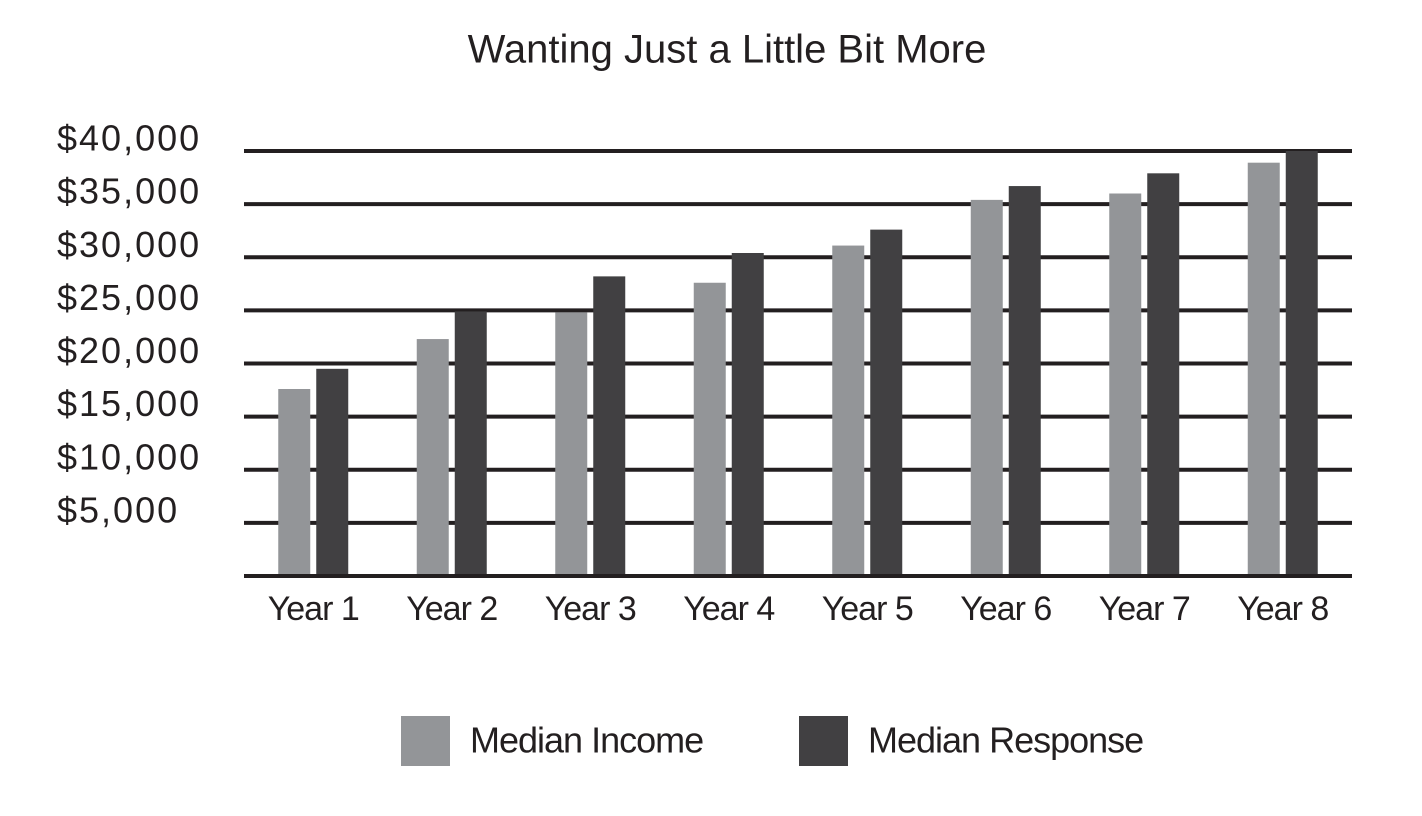 The height and width of the screenshot is (816, 1422). I want to click on y-tick-label: $35,000, so click(129, 191).